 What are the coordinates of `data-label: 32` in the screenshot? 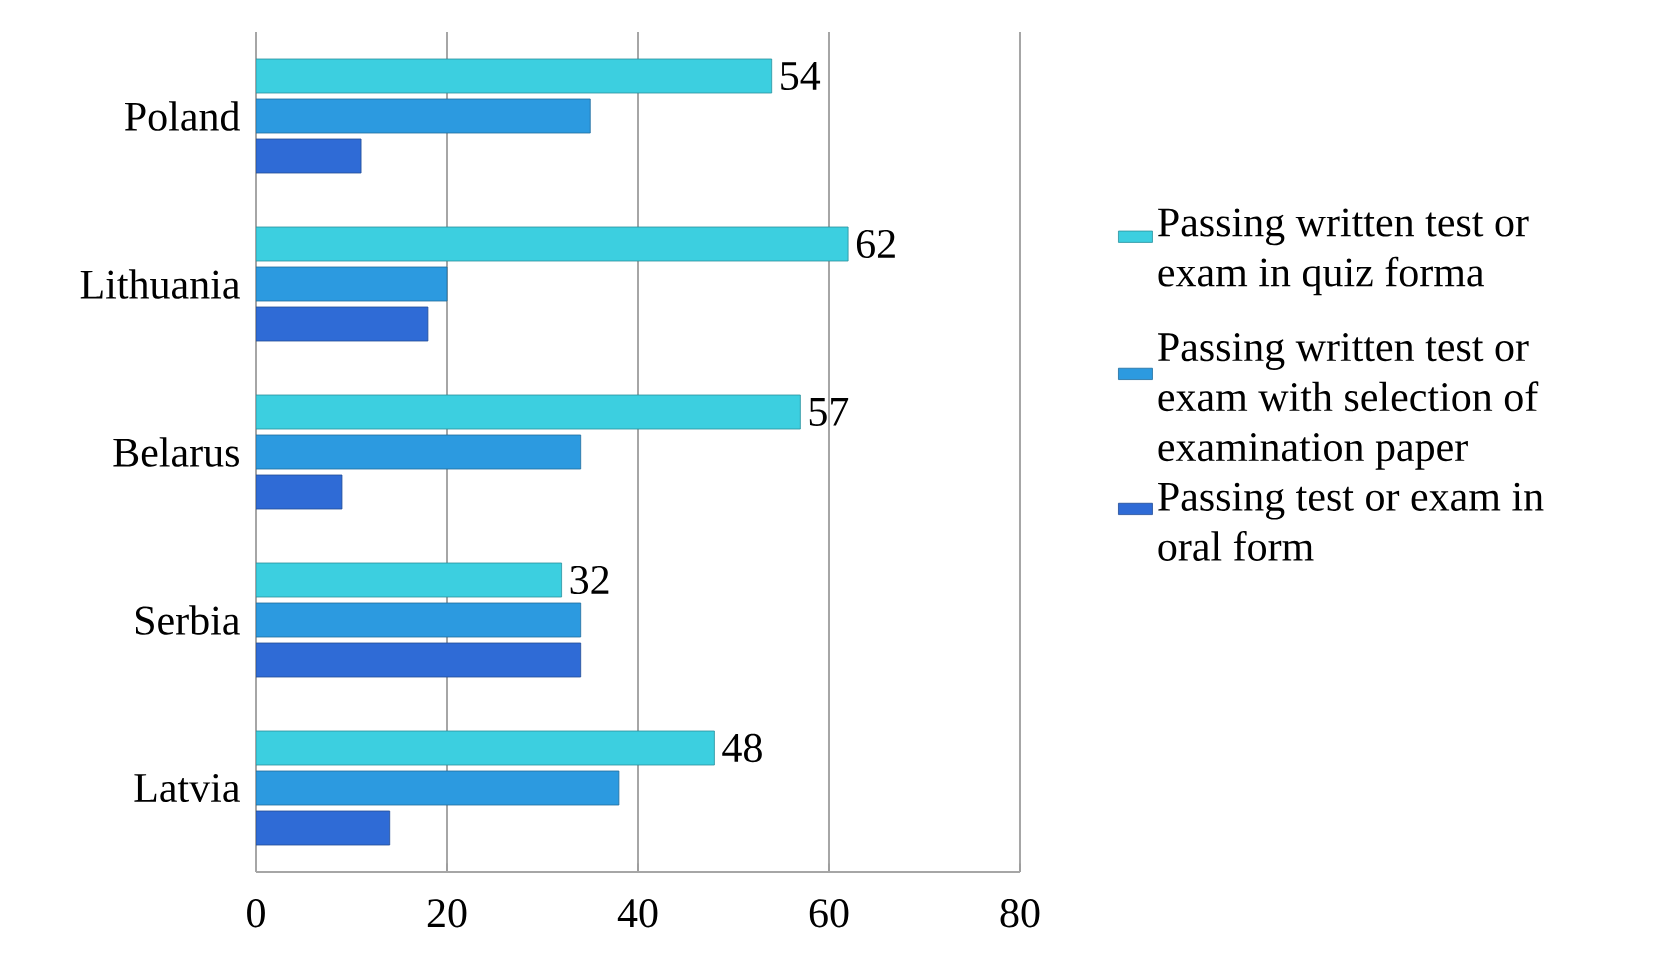 It's located at (589, 580).